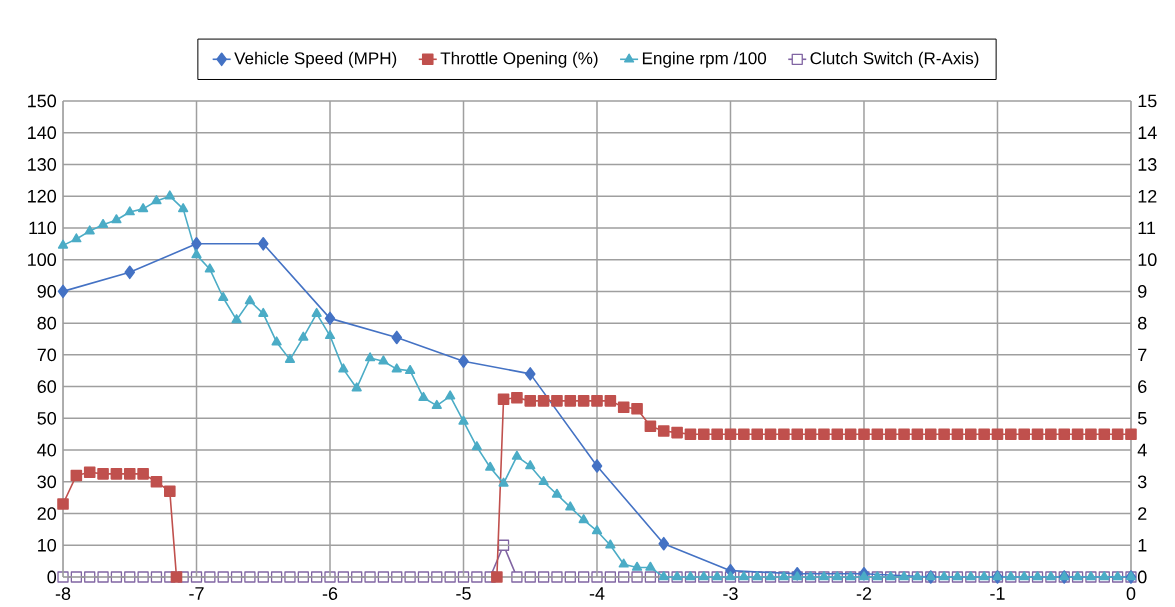 The width and height of the screenshot is (1175, 607). I want to click on legend-label: Throttle Opening (%), so click(519, 59).